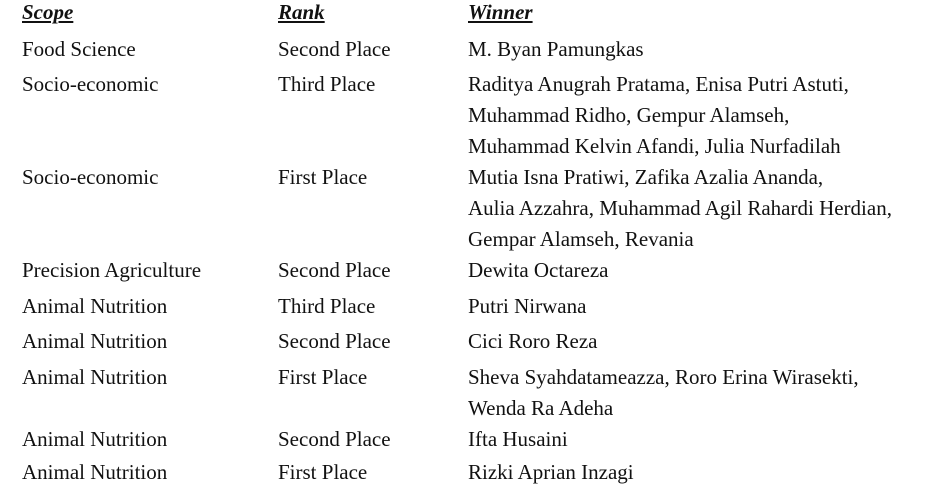 Image resolution: width=943 pixels, height=488 pixels. What do you see at coordinates (79, 49) in the screenshot?
I see `scope-cell: Food Science` at bounding box center [79, 49].